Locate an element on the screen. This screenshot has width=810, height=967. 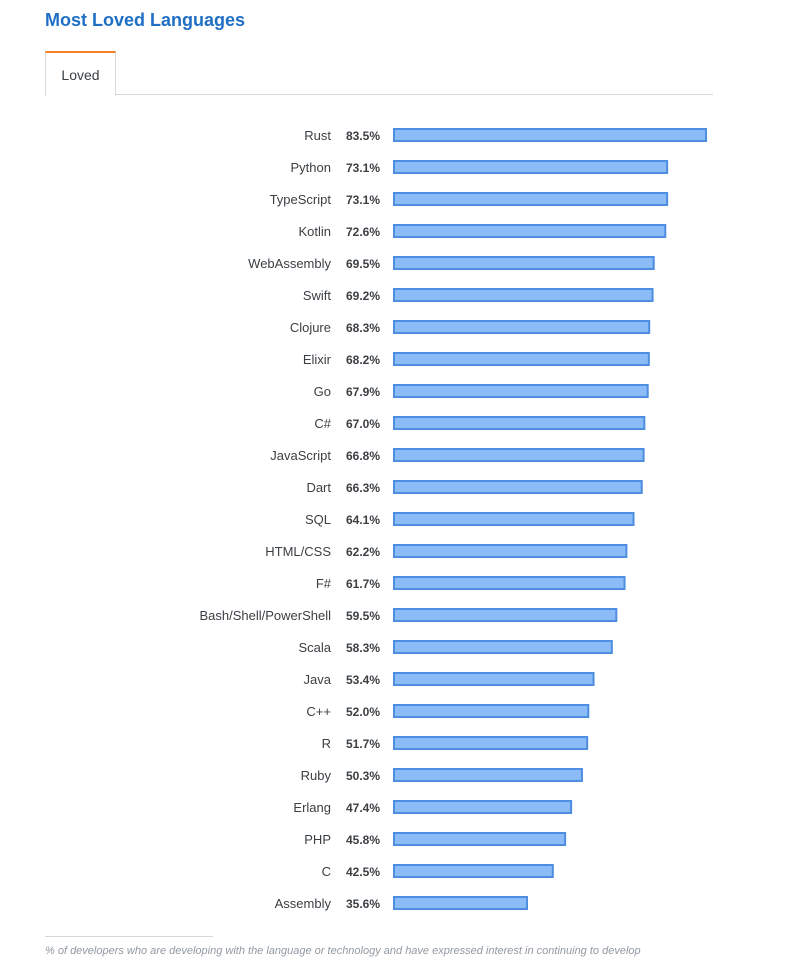
category-label: Rust is located at coordinates (317, 135).